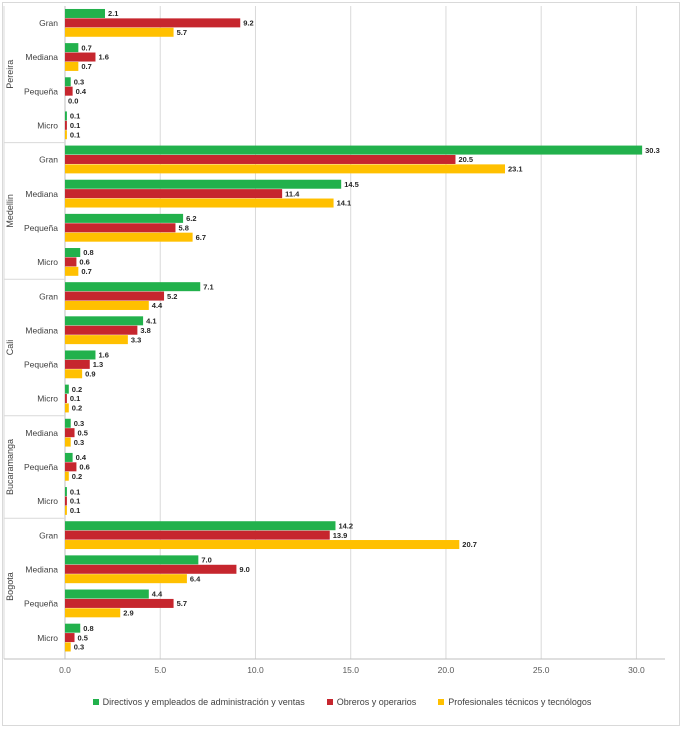  Describe the element at coordinates (351, 184) in the screenshot. I see `data-label: 14.5` at that location.